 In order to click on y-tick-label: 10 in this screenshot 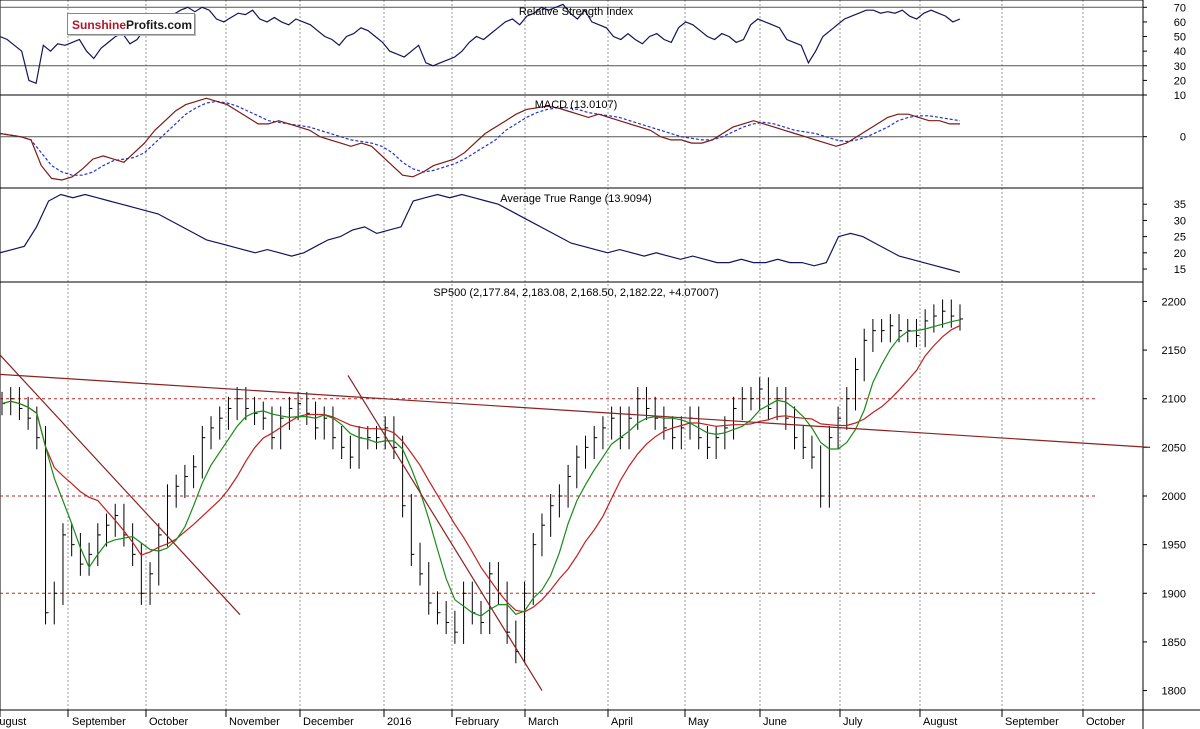, I will do `click(1180, 96)`.